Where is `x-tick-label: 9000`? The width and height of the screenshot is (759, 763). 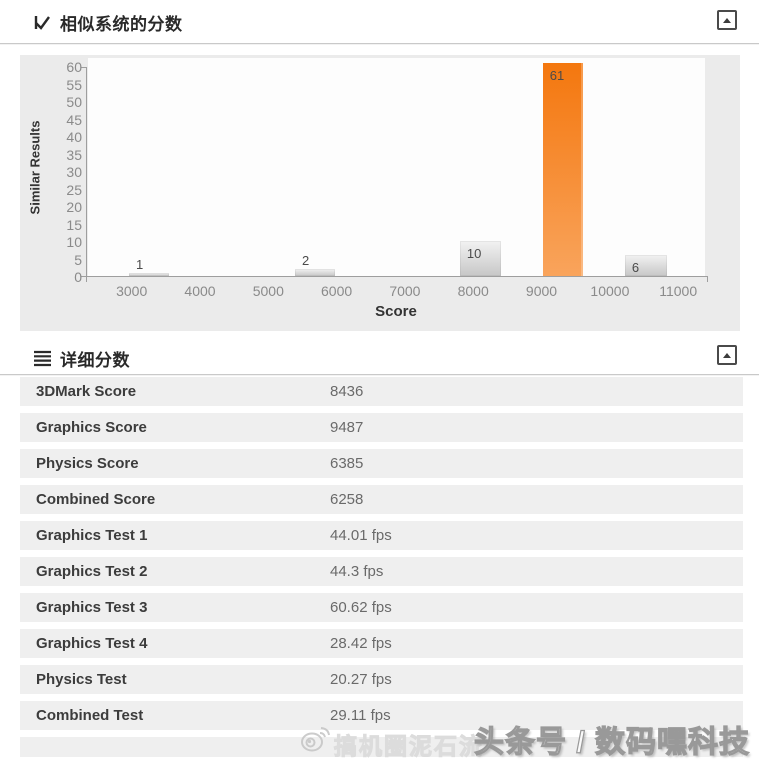
x-tick-label: 9000 is located at coordinates (541, 291).